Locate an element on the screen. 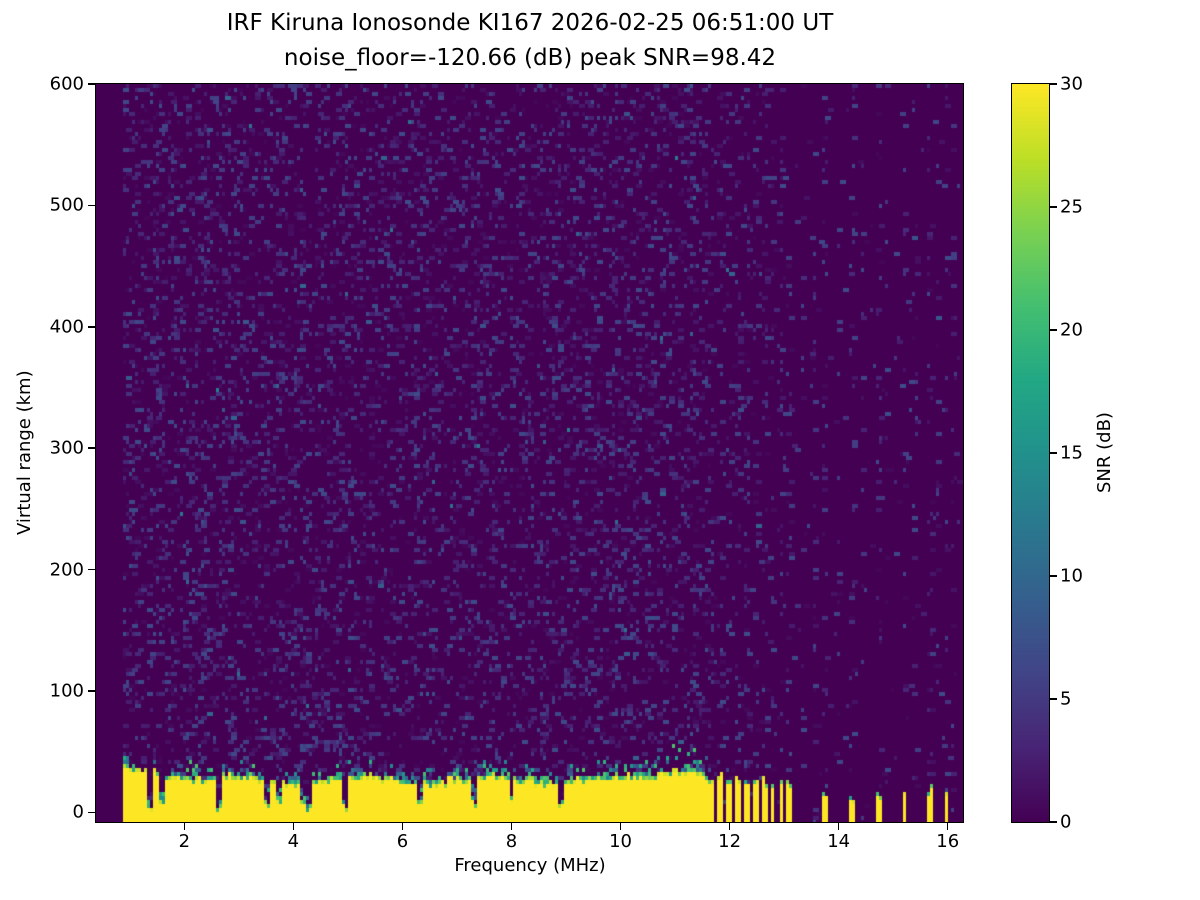  y-tick-label: 0 is located at coordinates (78, 812).